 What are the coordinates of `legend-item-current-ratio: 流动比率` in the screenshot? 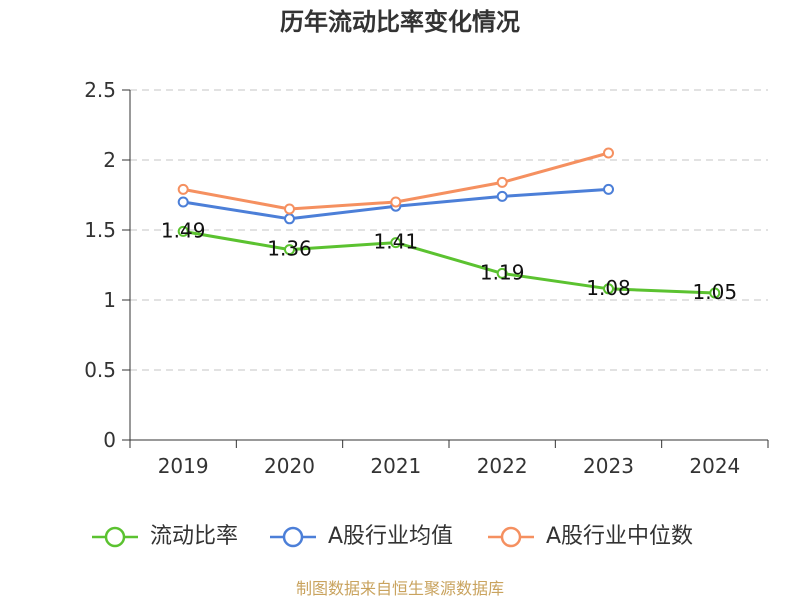 It's located at (165, 537).